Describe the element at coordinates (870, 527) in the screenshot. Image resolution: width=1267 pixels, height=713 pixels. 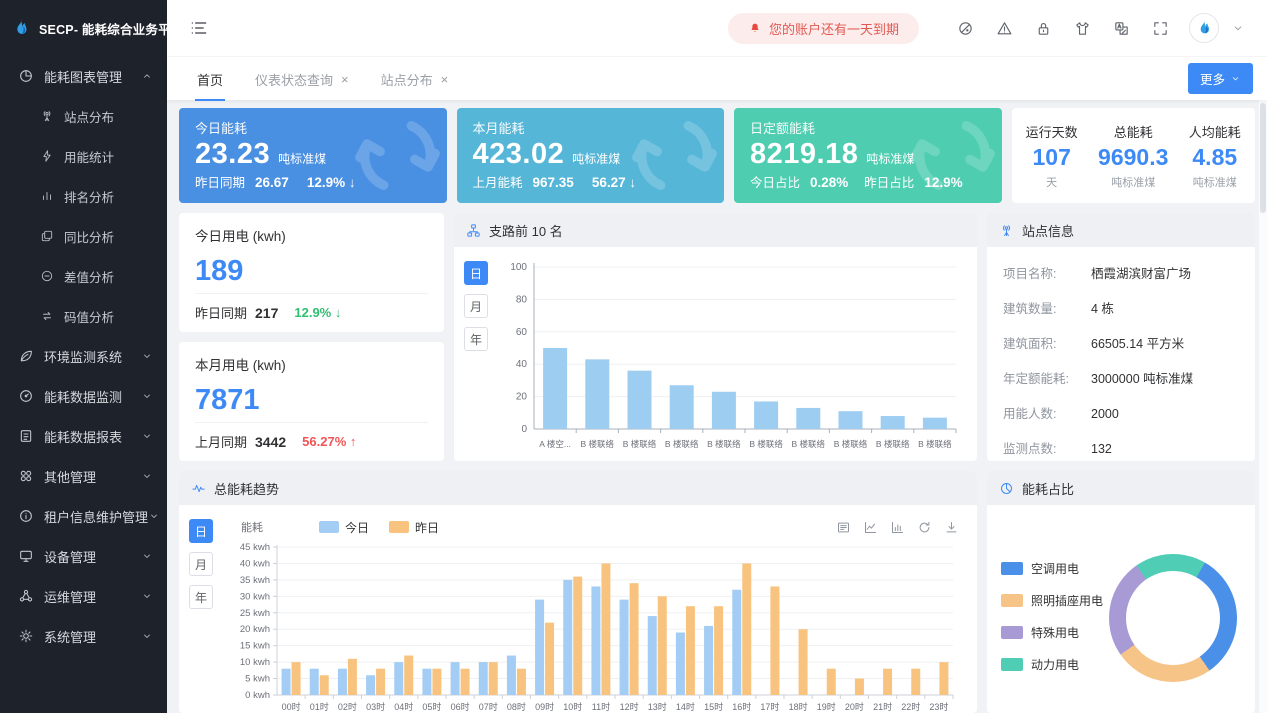
I see `linechart-icon` at that location.